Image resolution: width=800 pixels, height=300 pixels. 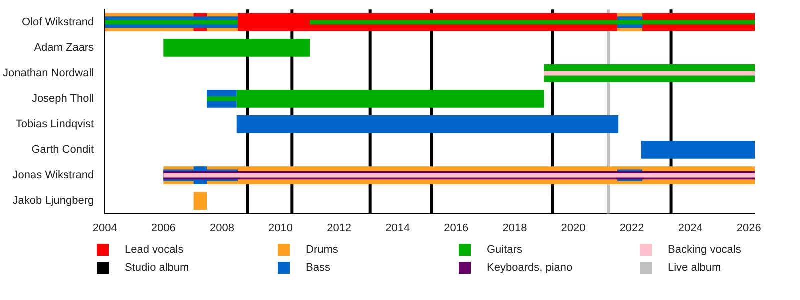 What do you see at coordinates (504, 250) in the screenshot?
I see `legend-label: Guitars` at bounding box center [504, 250].